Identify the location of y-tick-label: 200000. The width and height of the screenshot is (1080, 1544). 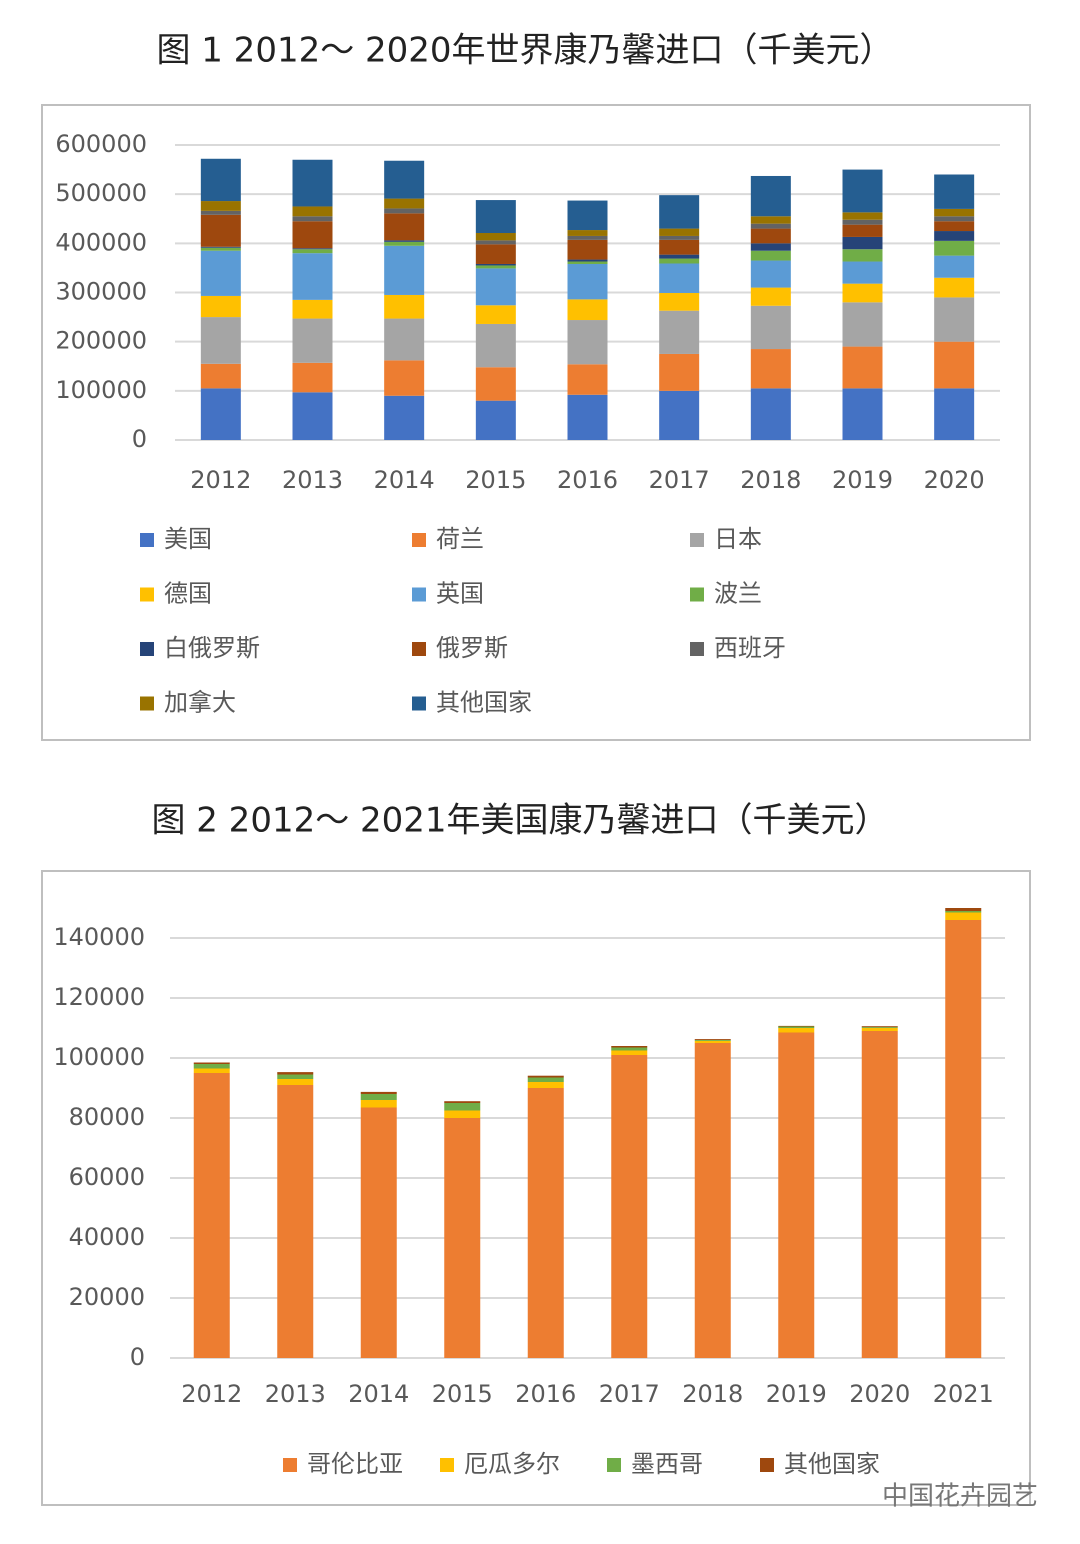
(101, 341).